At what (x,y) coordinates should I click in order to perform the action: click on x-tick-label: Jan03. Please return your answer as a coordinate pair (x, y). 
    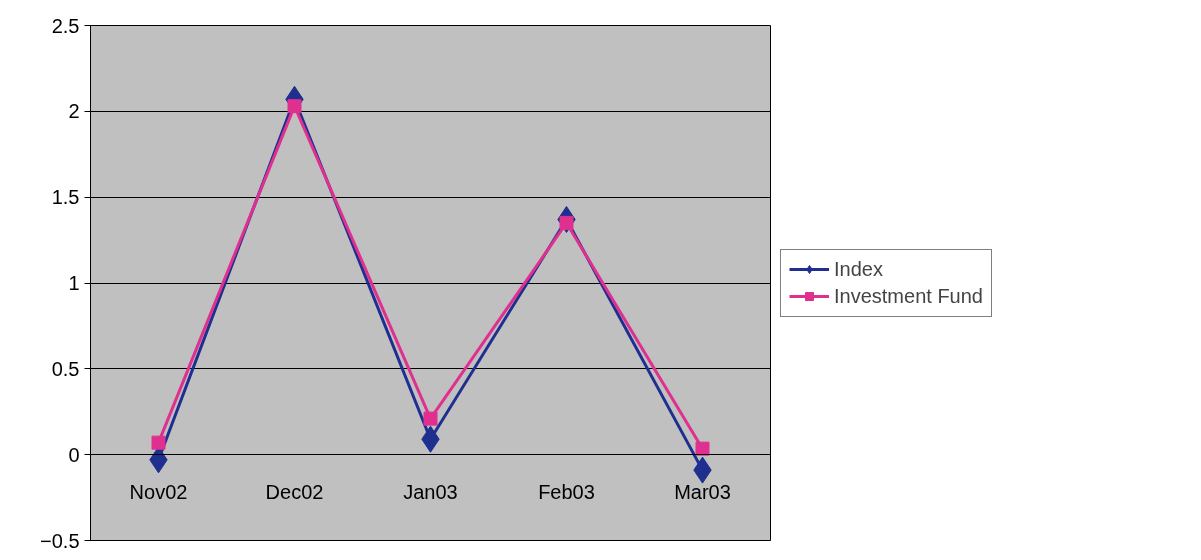
    Looking at the image, I should click on (430, 491).